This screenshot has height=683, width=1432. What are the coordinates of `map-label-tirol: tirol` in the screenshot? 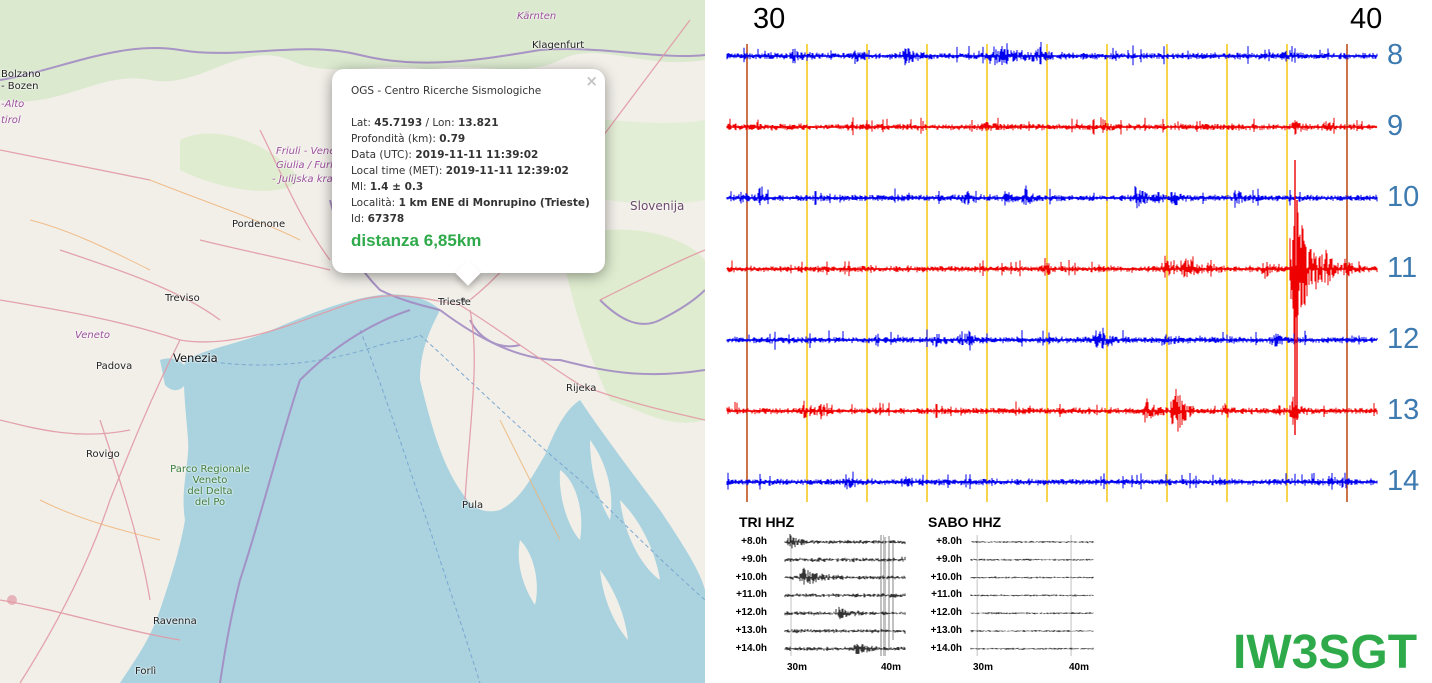 It's located at (11, 120).